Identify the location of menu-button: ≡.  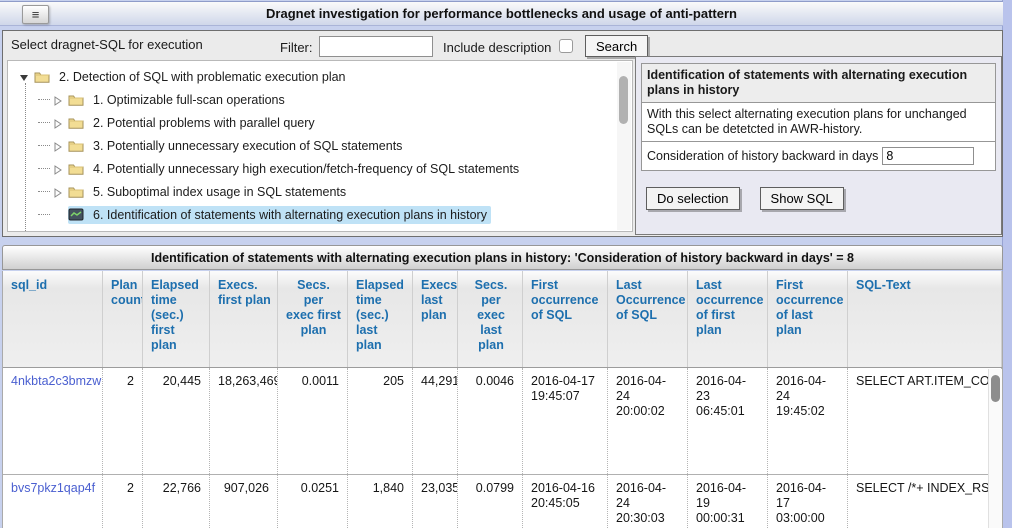
(35, 14).